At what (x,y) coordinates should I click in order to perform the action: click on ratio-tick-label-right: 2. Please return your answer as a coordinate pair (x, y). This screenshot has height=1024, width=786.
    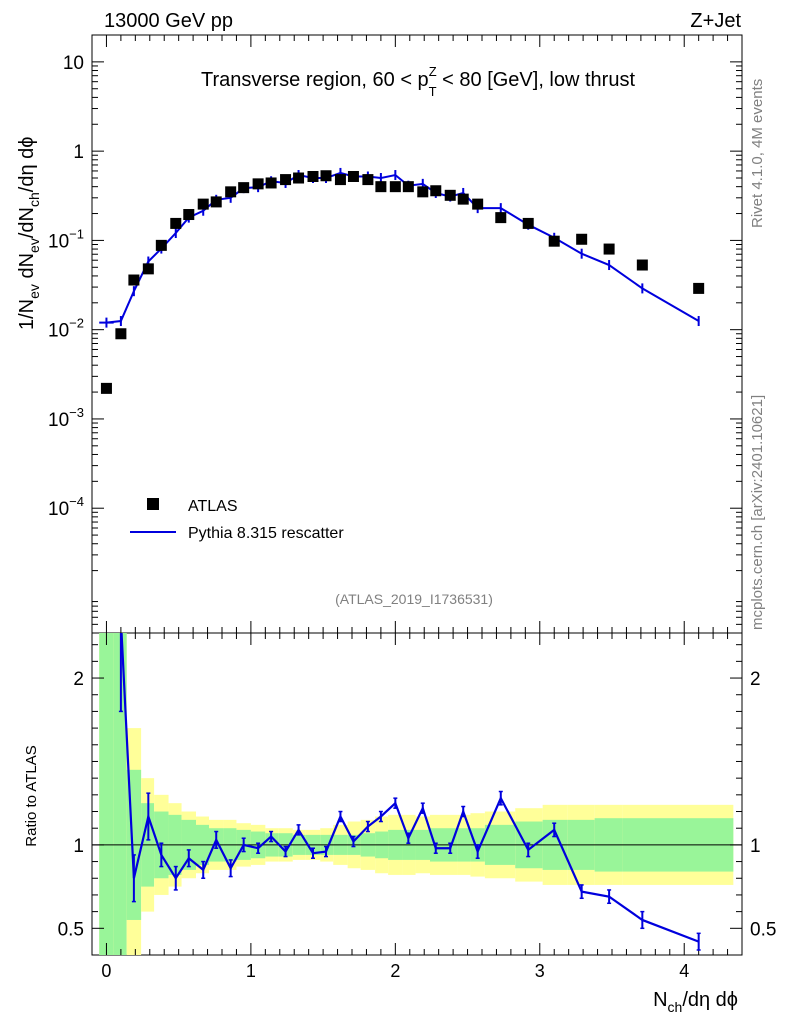
    Looking at the image, I should click on (755, 679).